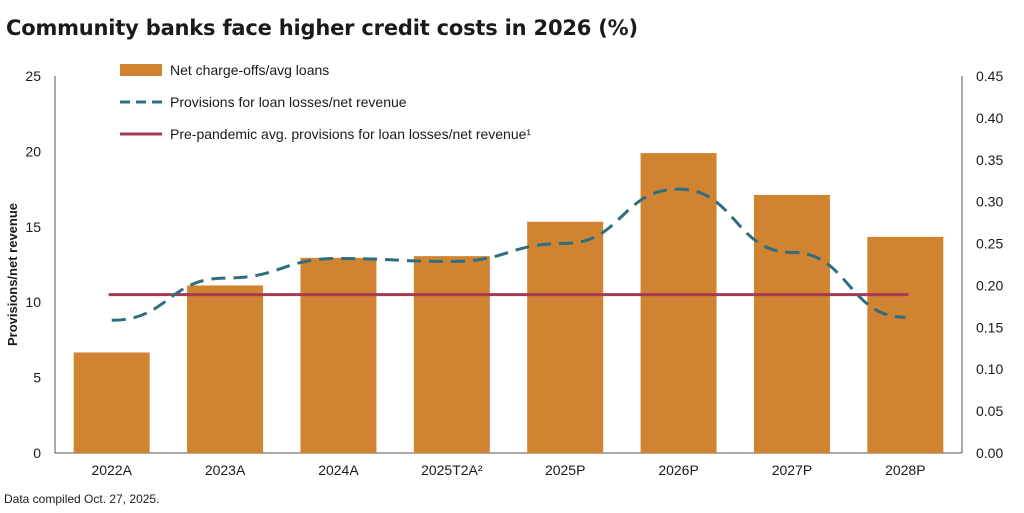  I want to click on x-tick-label: 2023A, so click(225, 470).